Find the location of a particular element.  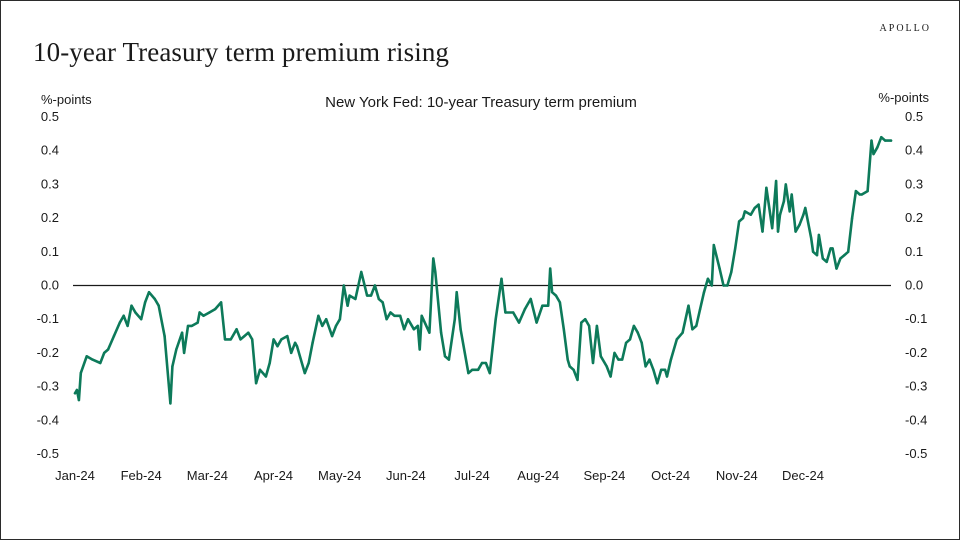

x-tick-label: Nov-24 is located at coordinates (737, 475).